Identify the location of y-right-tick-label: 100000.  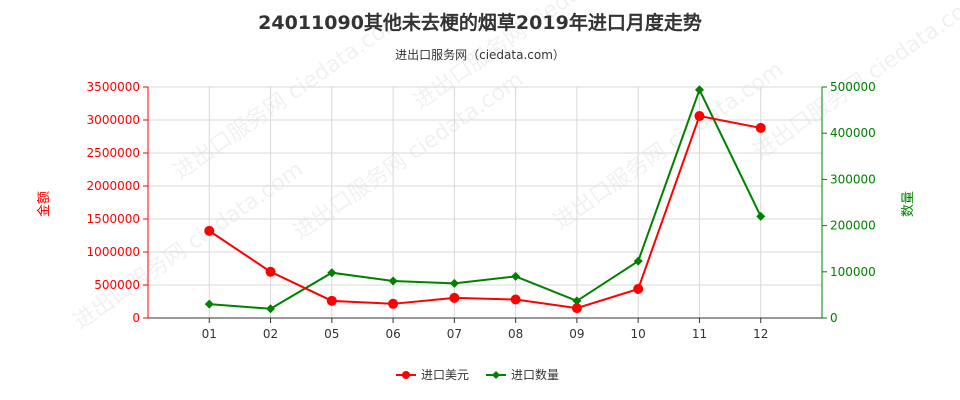
(853, 272).